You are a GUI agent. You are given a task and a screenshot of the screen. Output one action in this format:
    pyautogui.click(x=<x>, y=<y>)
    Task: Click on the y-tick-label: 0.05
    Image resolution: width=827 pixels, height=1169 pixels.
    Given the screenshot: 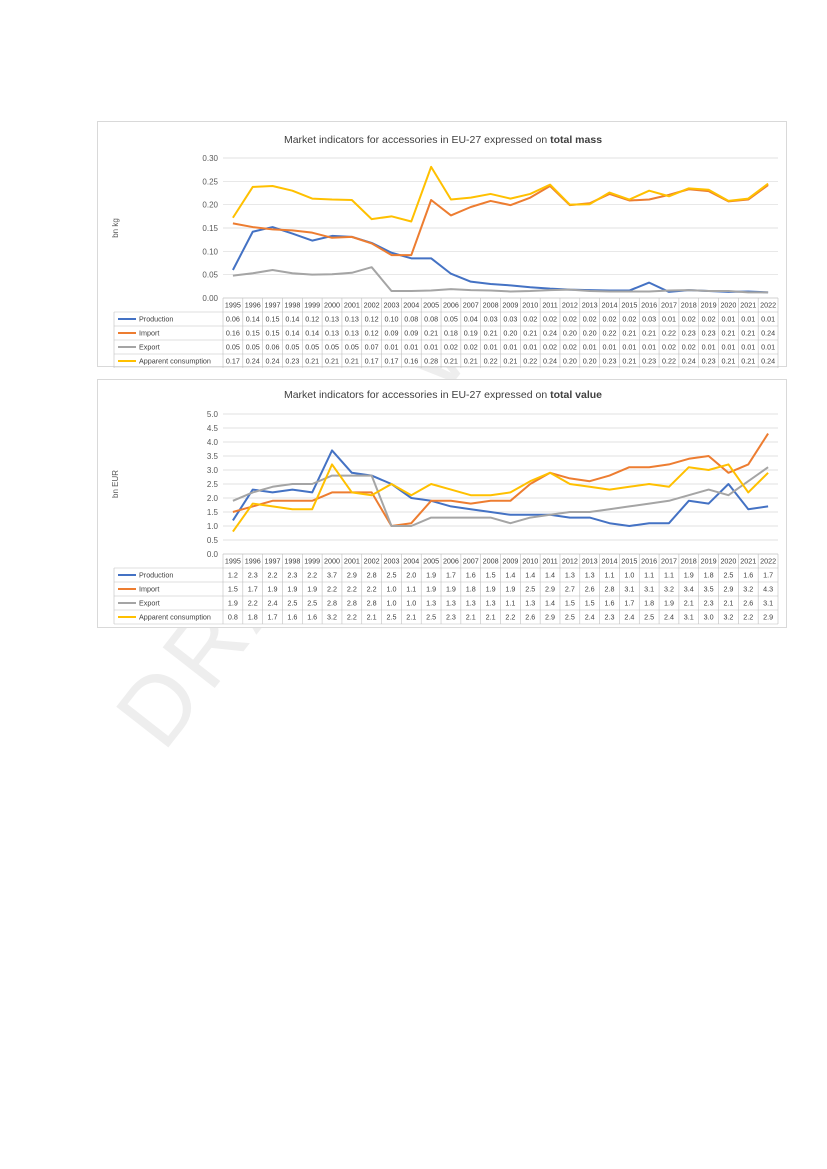 What is the action you would take?
    pyautogui.click(x=210, y=275)
    